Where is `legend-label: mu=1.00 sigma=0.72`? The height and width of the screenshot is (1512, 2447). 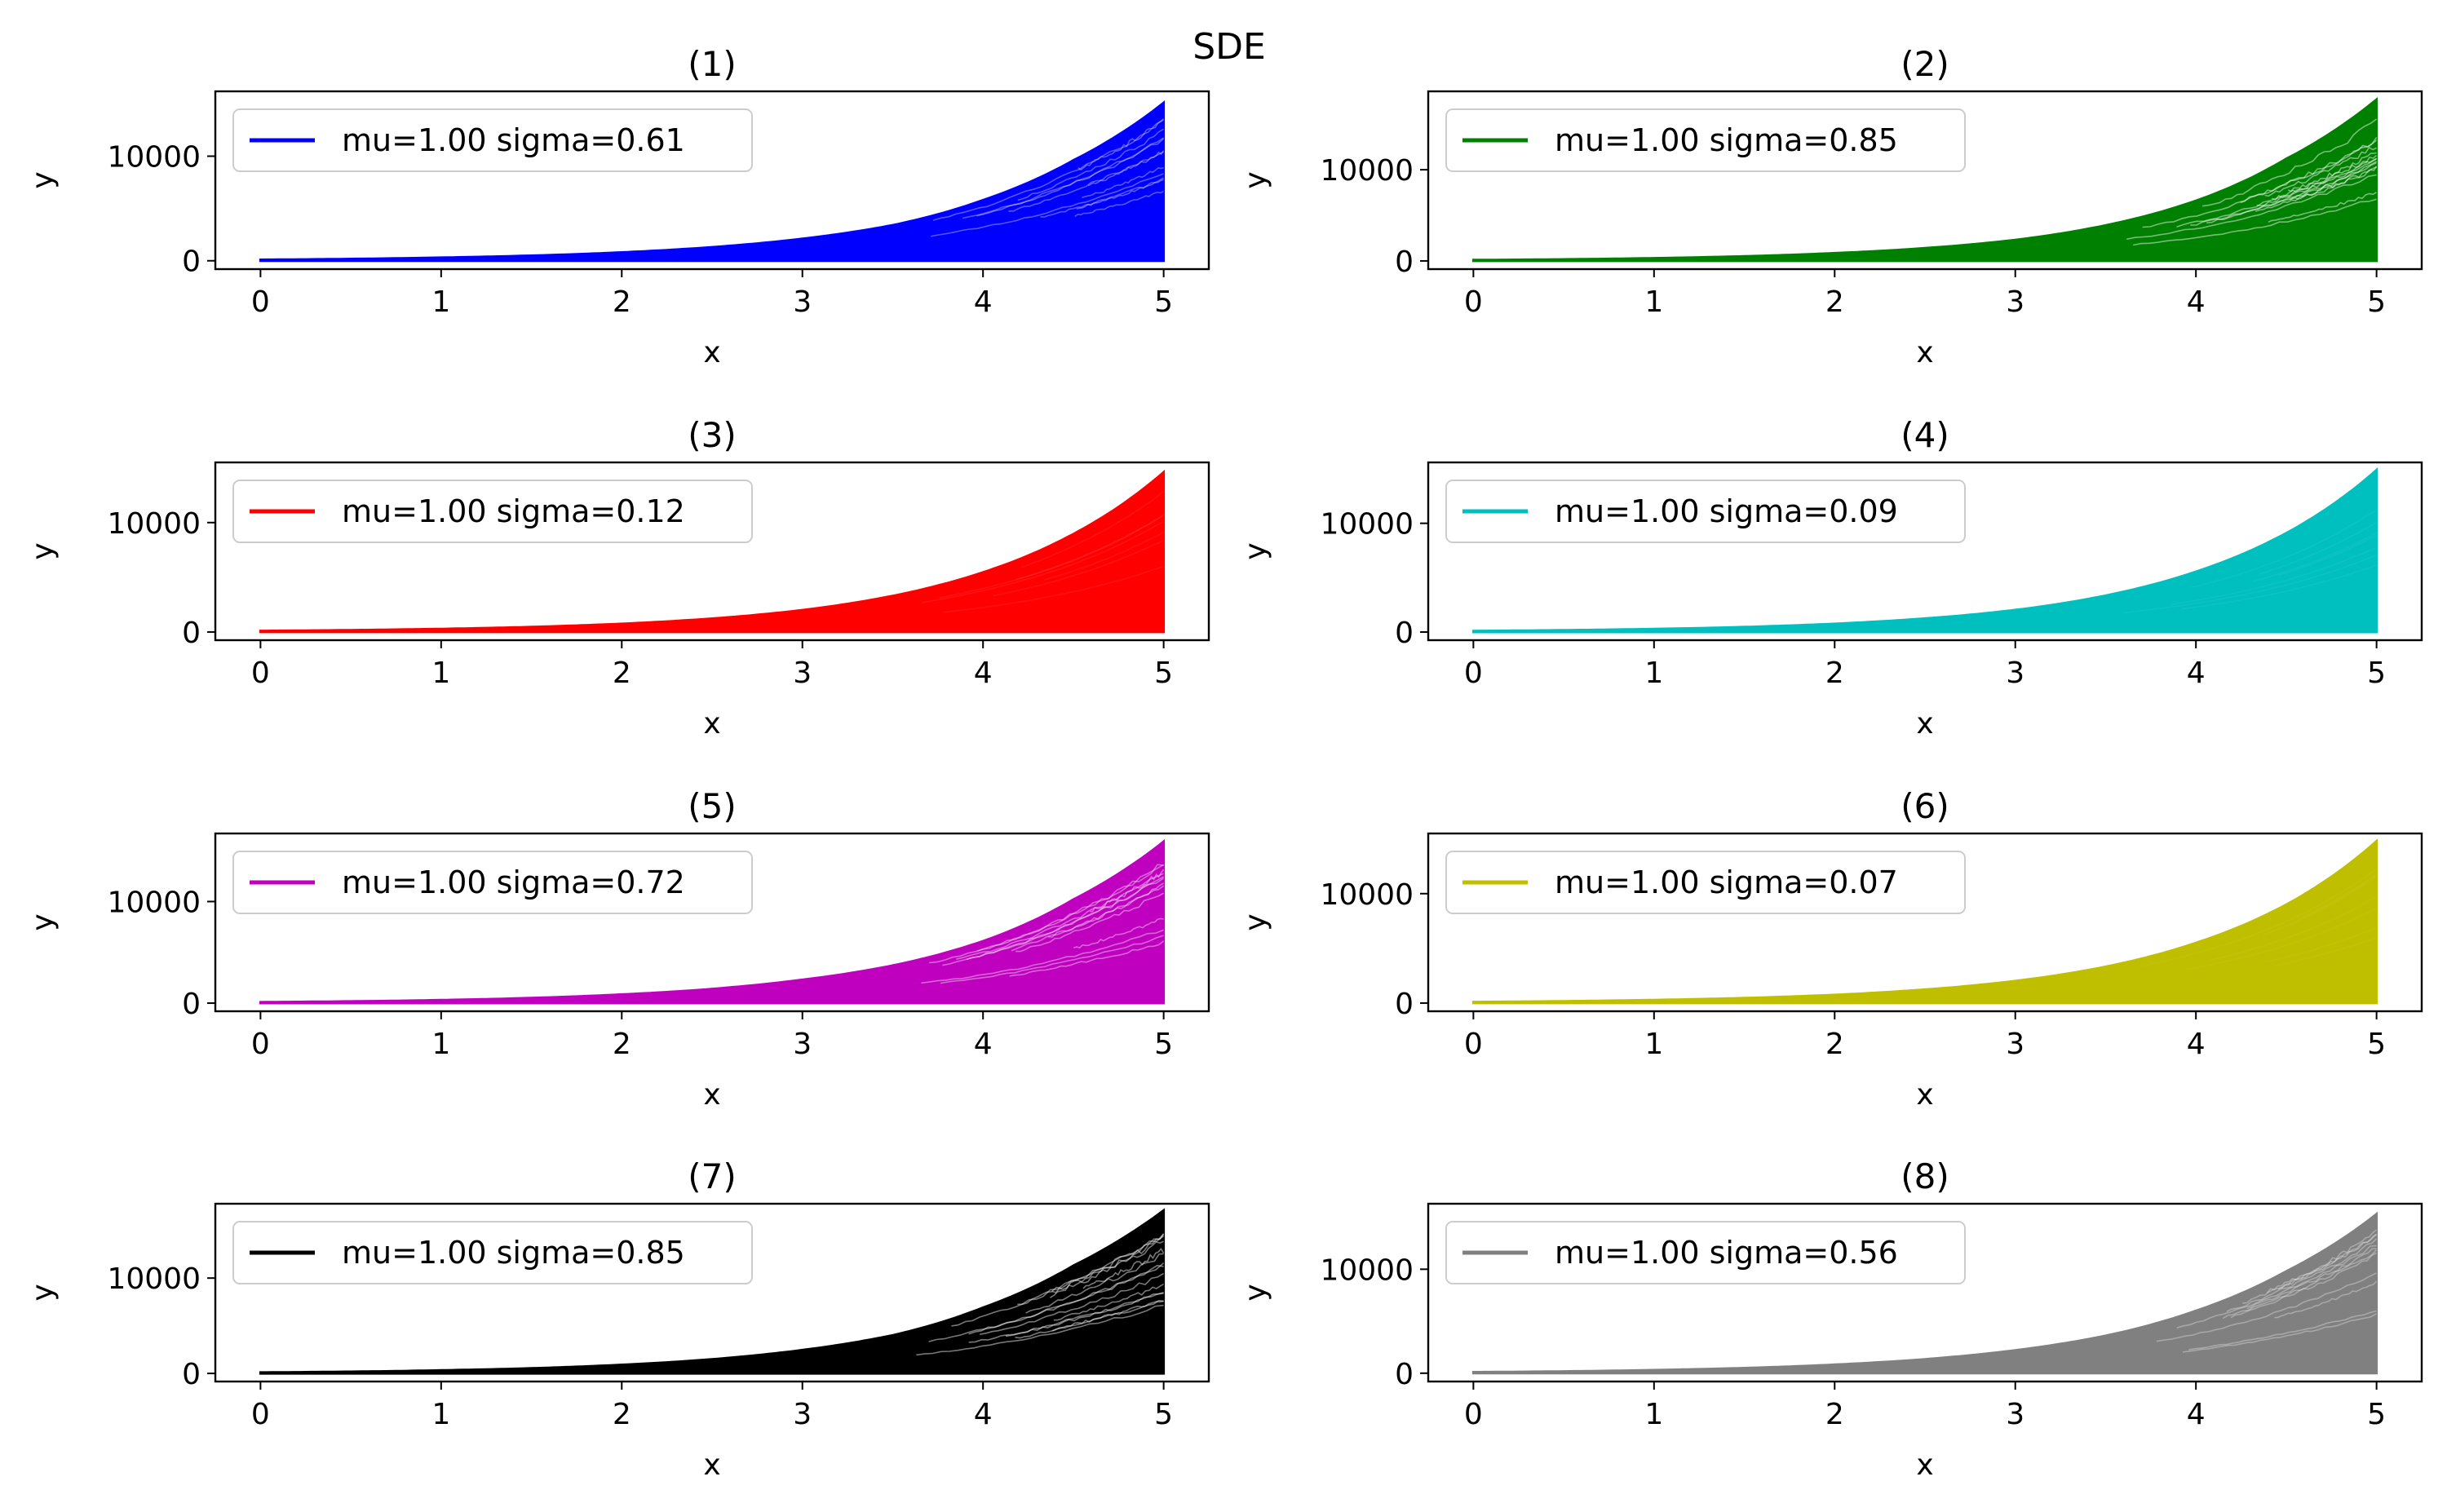
legend-label: mu=1.00 sigma=0.72 is located at coordinates (513, 882).